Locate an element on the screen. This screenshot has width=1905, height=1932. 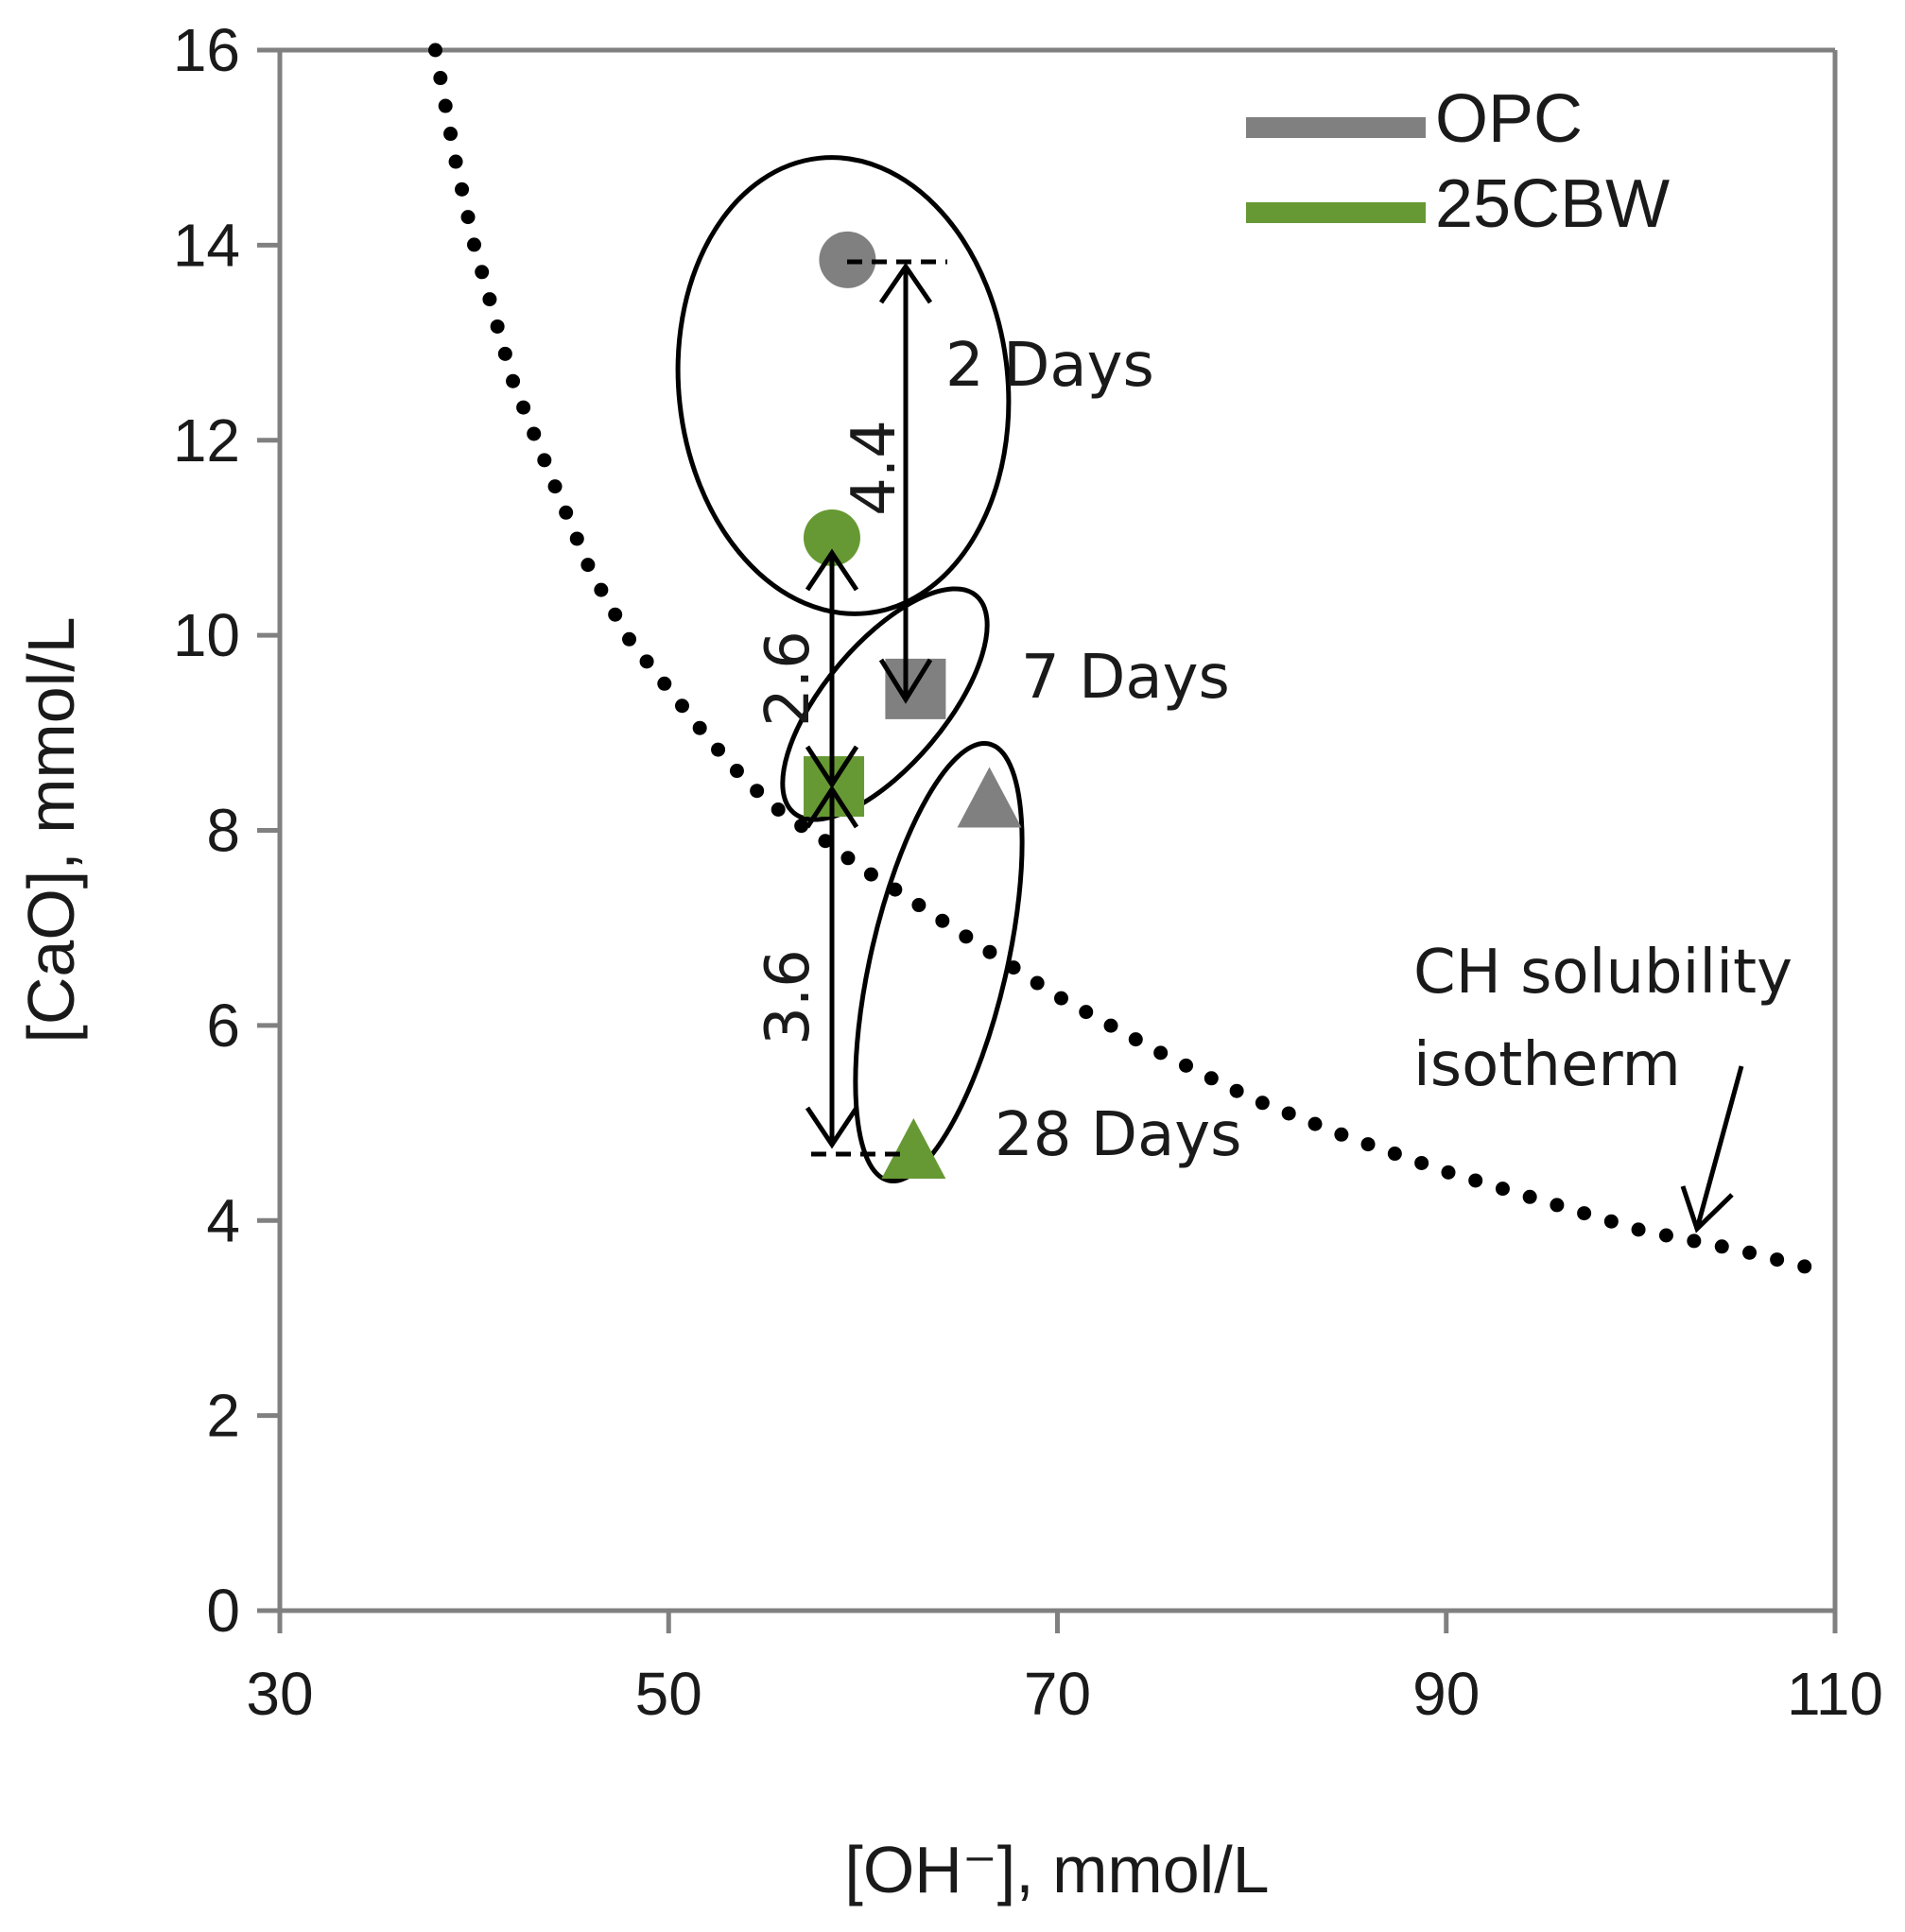
arrow-28-days-head-top is located at coordinates (832, 807).